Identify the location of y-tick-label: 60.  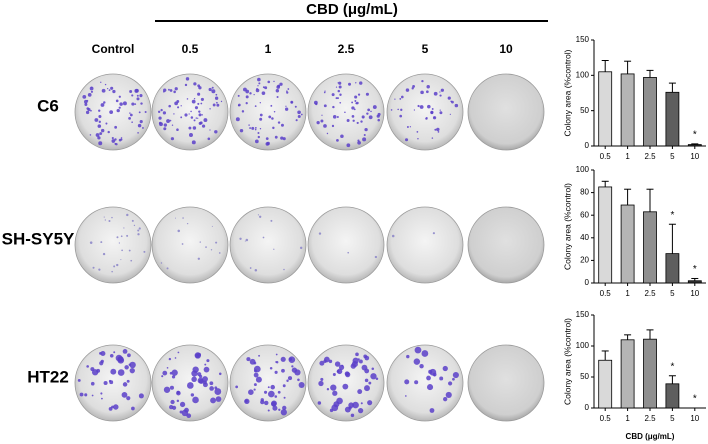
(584, 214).